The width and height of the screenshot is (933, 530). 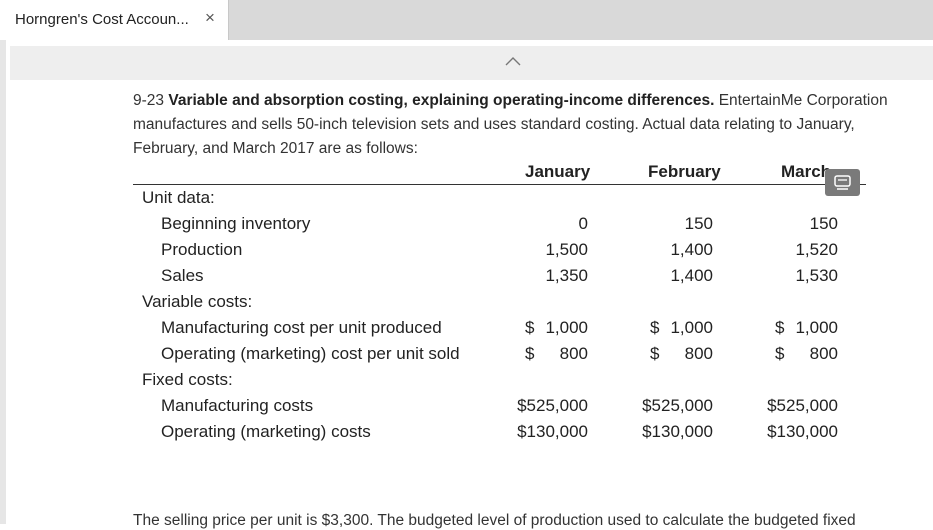 What do you see at coordinates (301, 327) in the screenshot?
I see `row-label: Manufacturing cost per unit produced` at bounding box center [301, 327].